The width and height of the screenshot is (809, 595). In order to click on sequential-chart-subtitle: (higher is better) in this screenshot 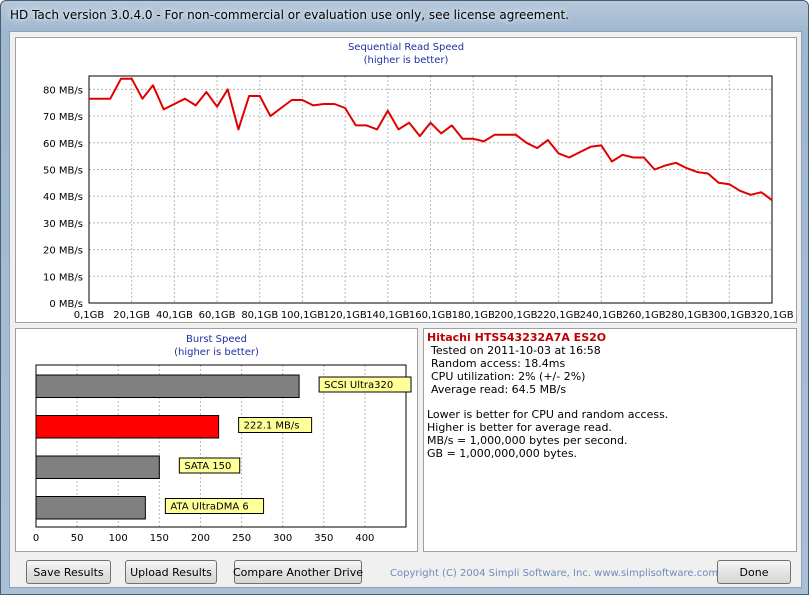, I will do `click(406, 60)`.